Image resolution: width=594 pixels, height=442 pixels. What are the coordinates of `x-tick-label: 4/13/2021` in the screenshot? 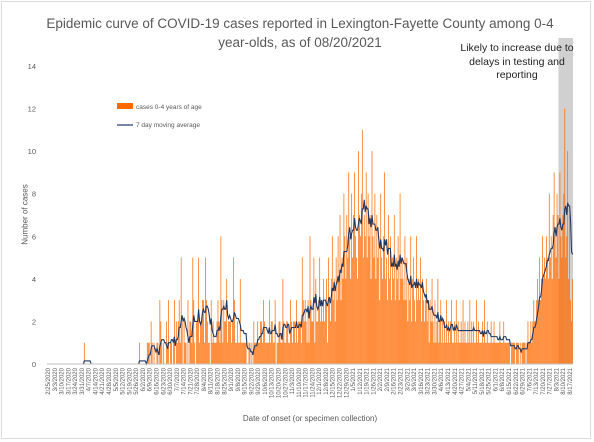 It's located at (449, 380).